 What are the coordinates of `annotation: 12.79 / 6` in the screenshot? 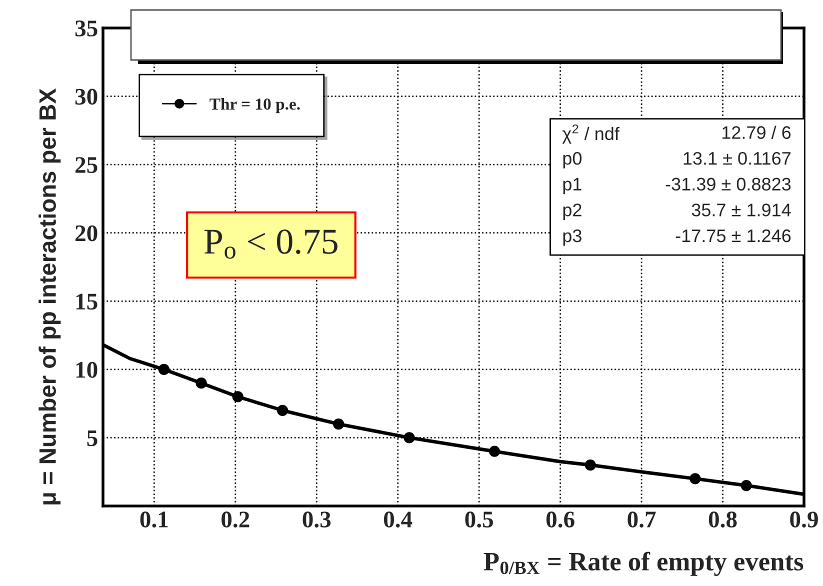 It's located at (756, 132).